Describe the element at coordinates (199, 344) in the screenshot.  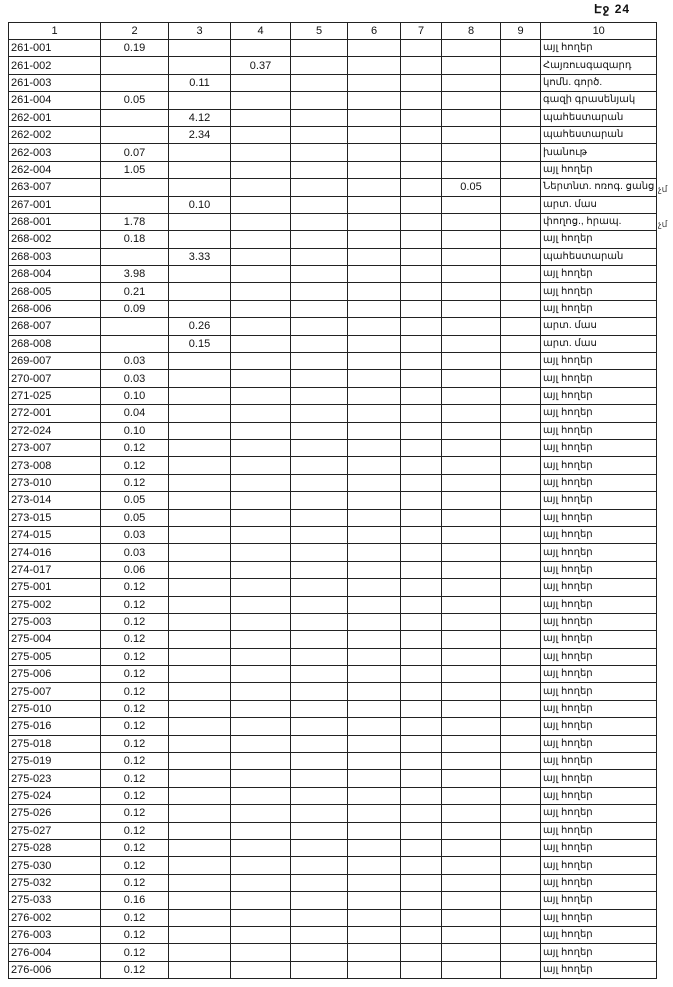
I see `area-cell-col3: 0.15` at that location.